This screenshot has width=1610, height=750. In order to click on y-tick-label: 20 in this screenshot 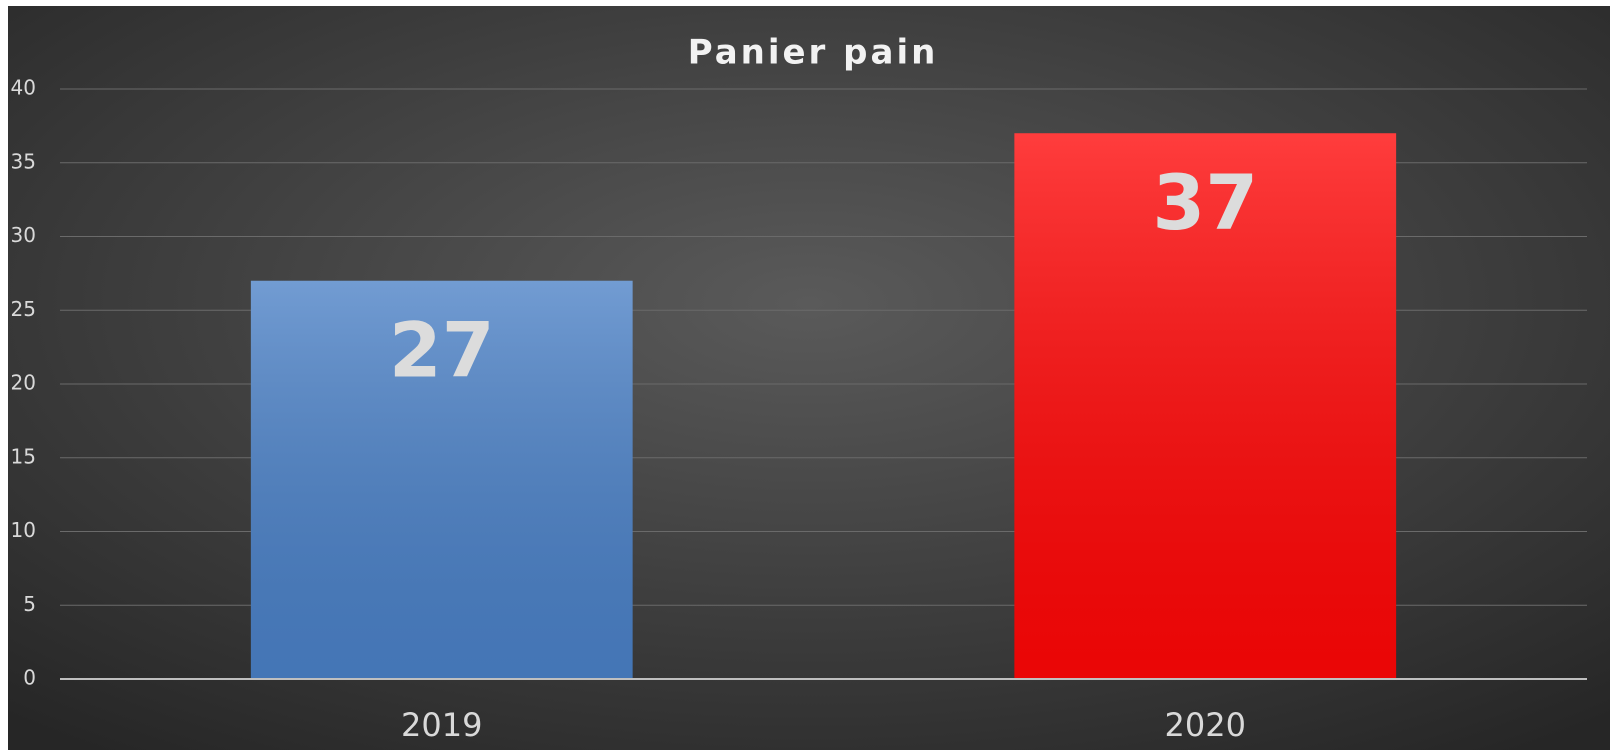, I will do `click(23, 383)`.